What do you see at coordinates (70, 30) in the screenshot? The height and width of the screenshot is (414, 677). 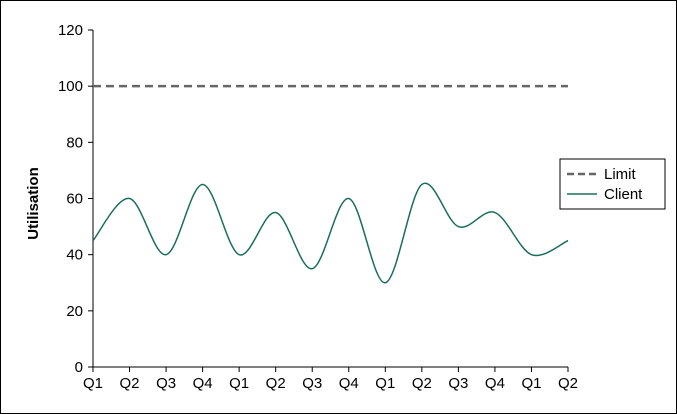 I see `y-tick-label: 120` at bounding box center [70, 30].